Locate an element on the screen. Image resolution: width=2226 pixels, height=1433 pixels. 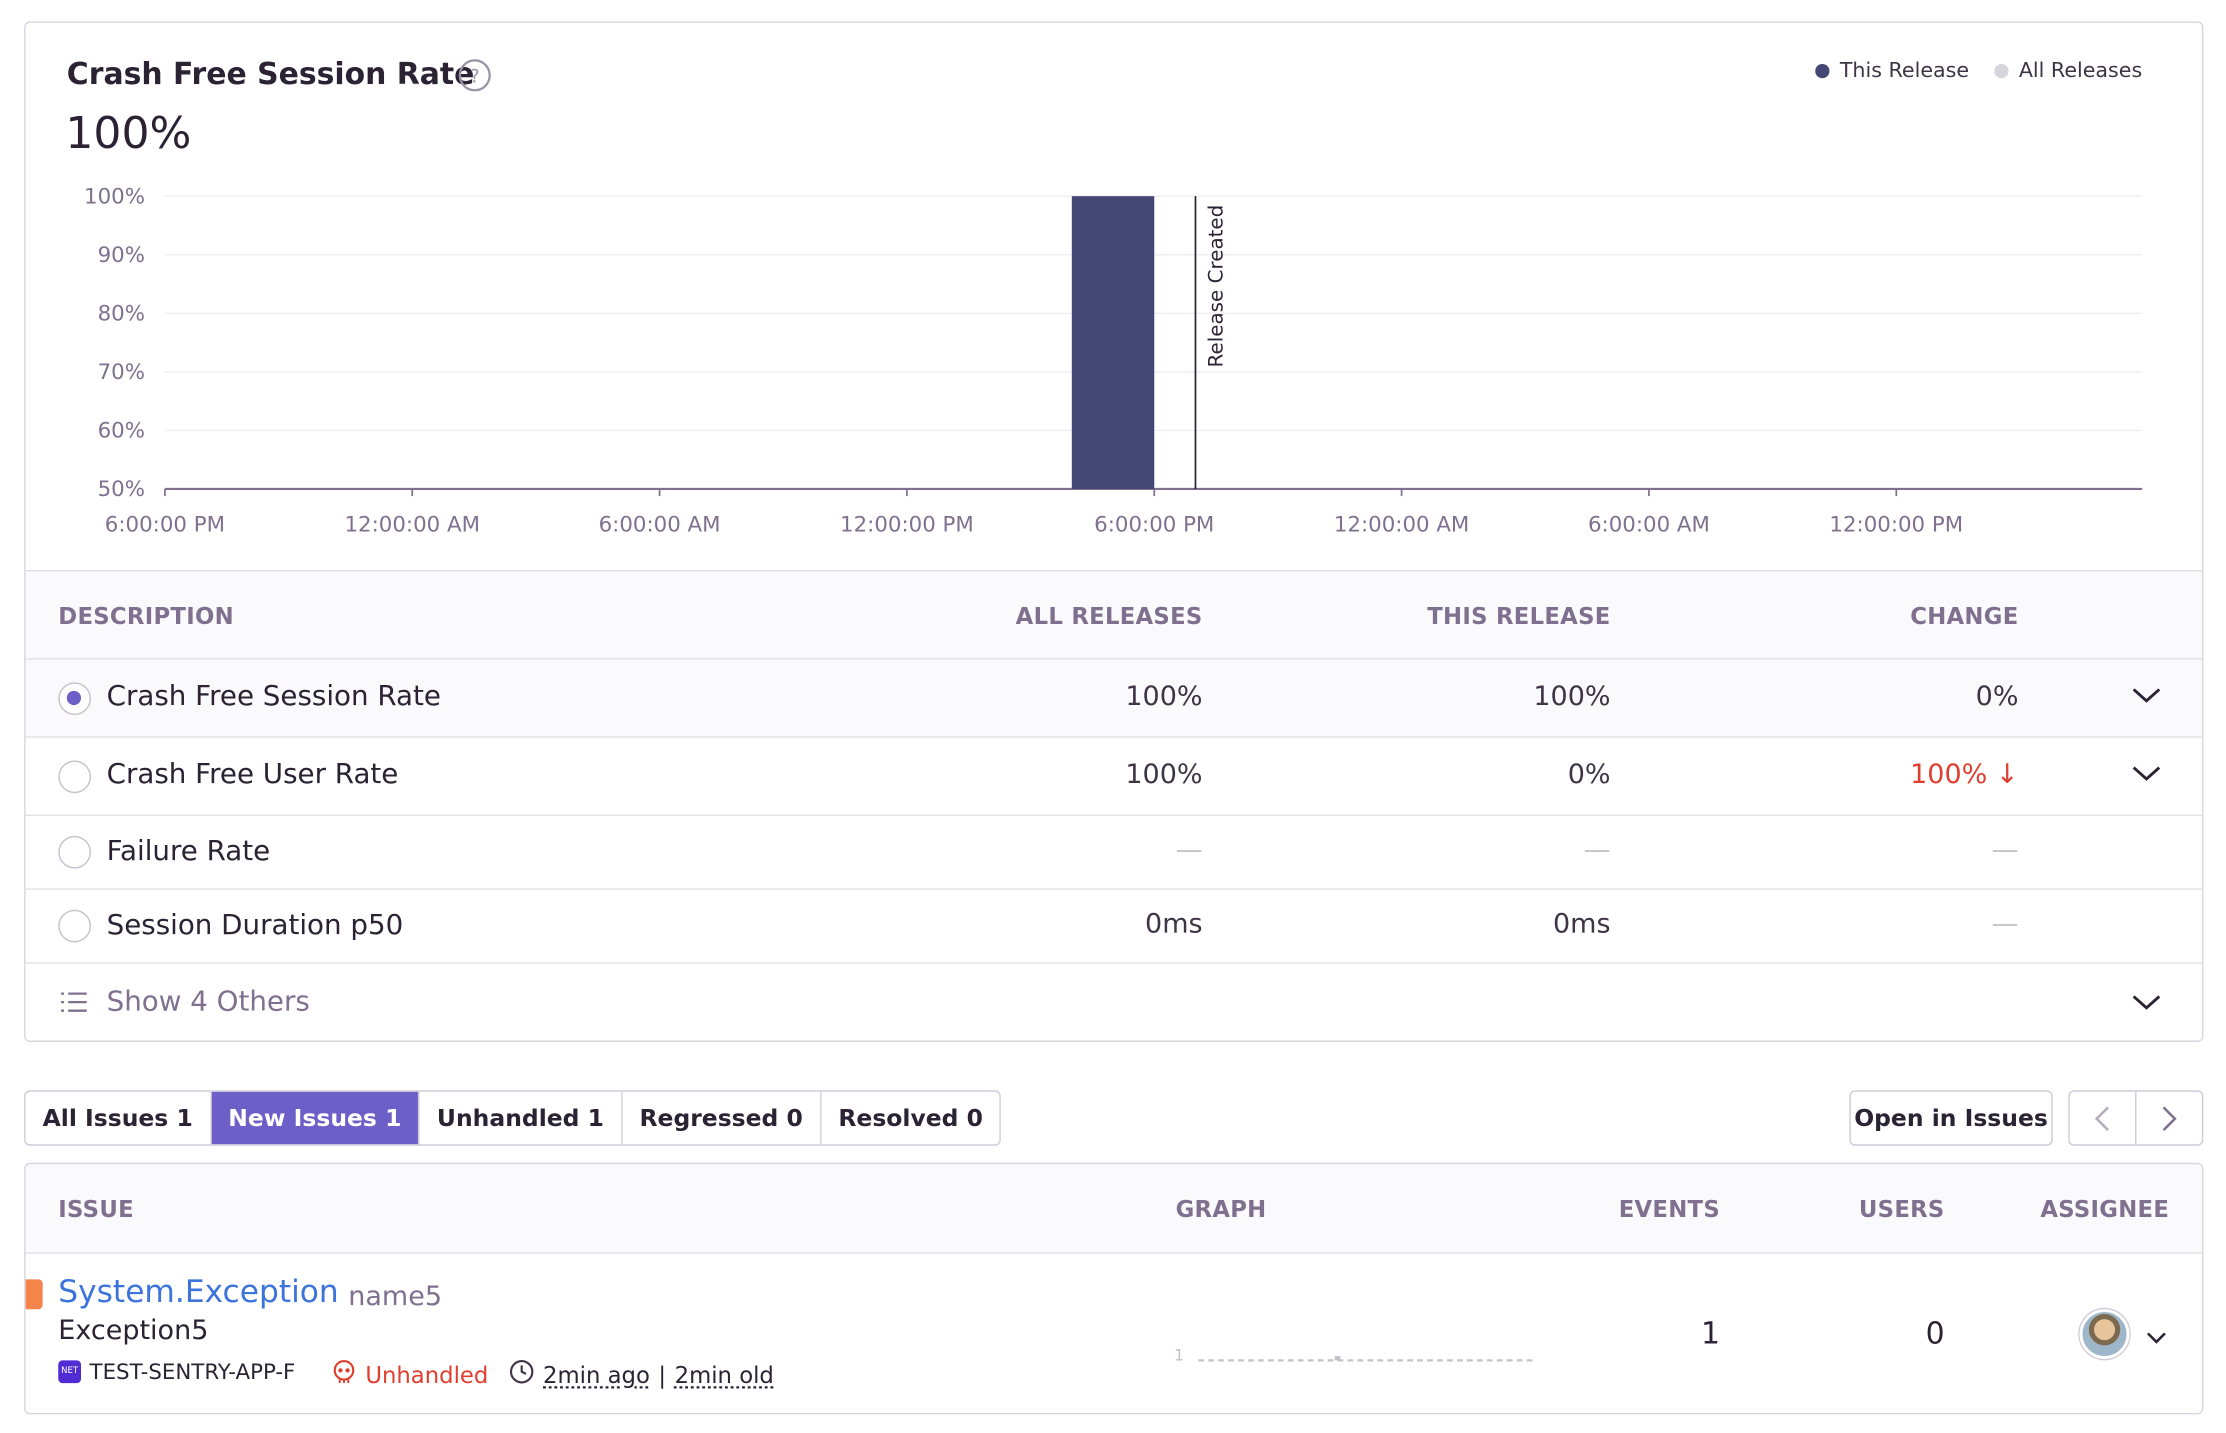
header-issue: ISSUE is located at coordinates (96, 1209).